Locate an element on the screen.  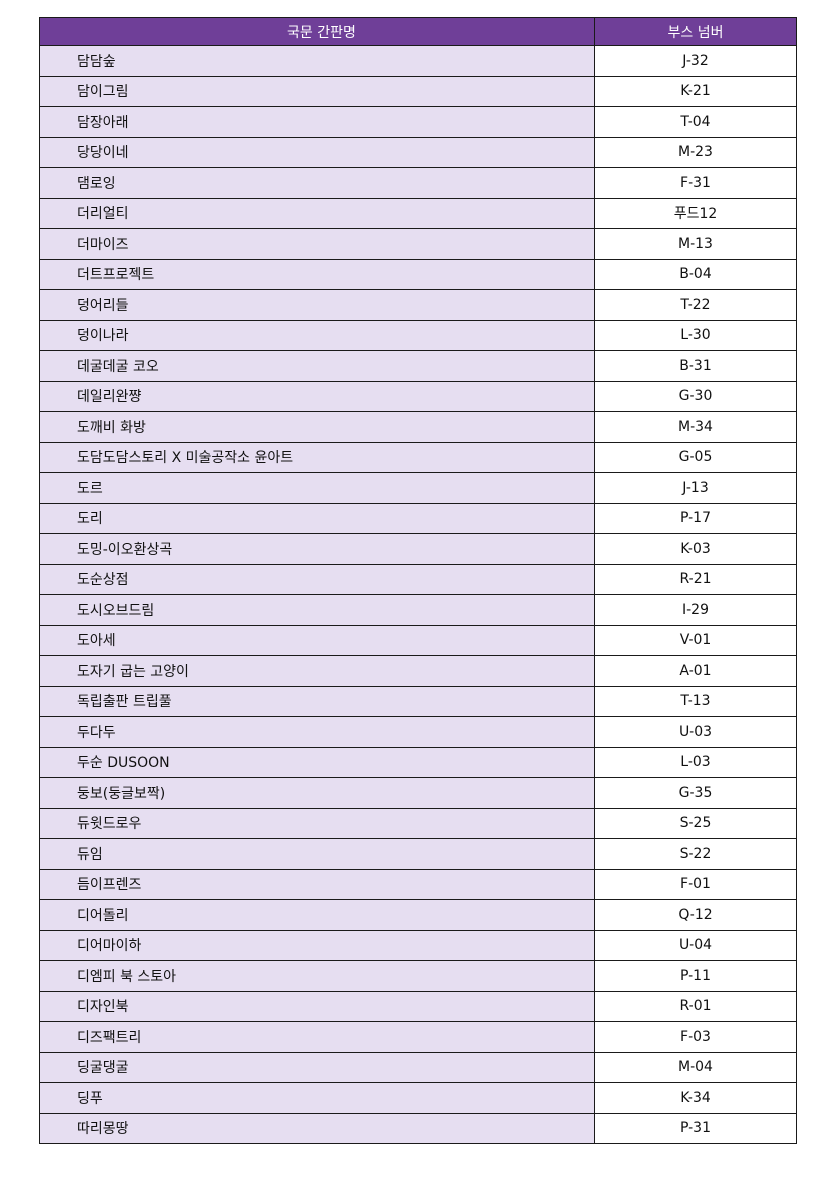
table-row: 담장아래 T-04 is located at coordinates (418, 122).